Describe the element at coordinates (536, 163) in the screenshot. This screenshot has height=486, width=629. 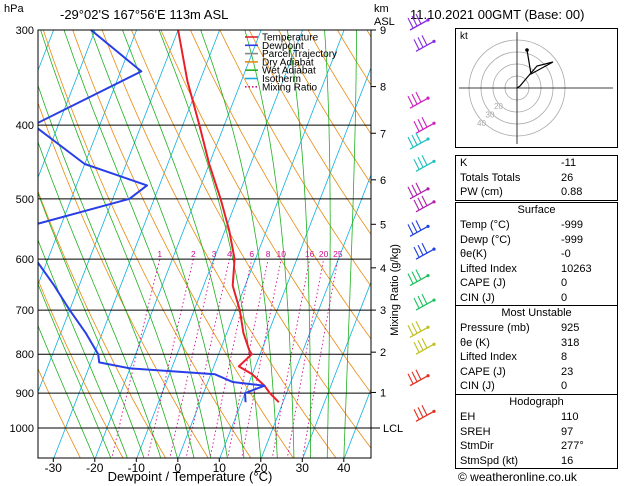
I see `basic-row: K -11` at that location.